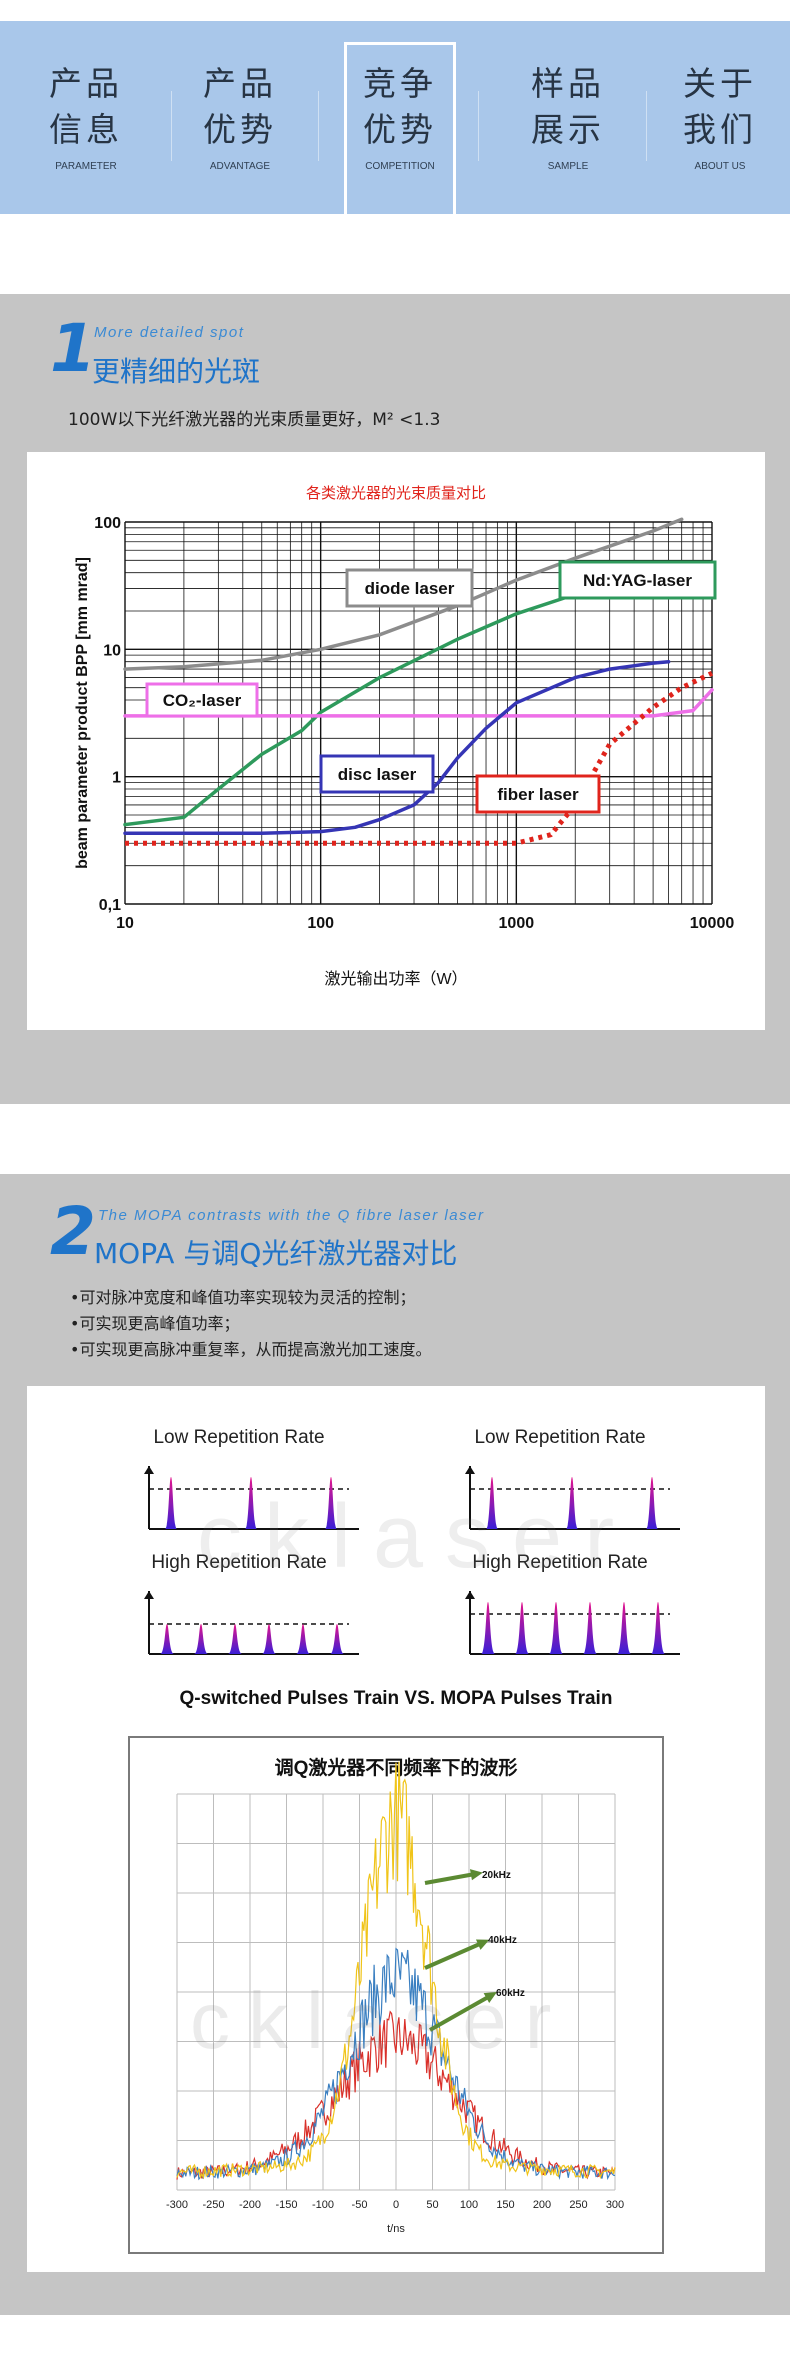  I want to click on x-tick-label: -250, so click(213, 2205).